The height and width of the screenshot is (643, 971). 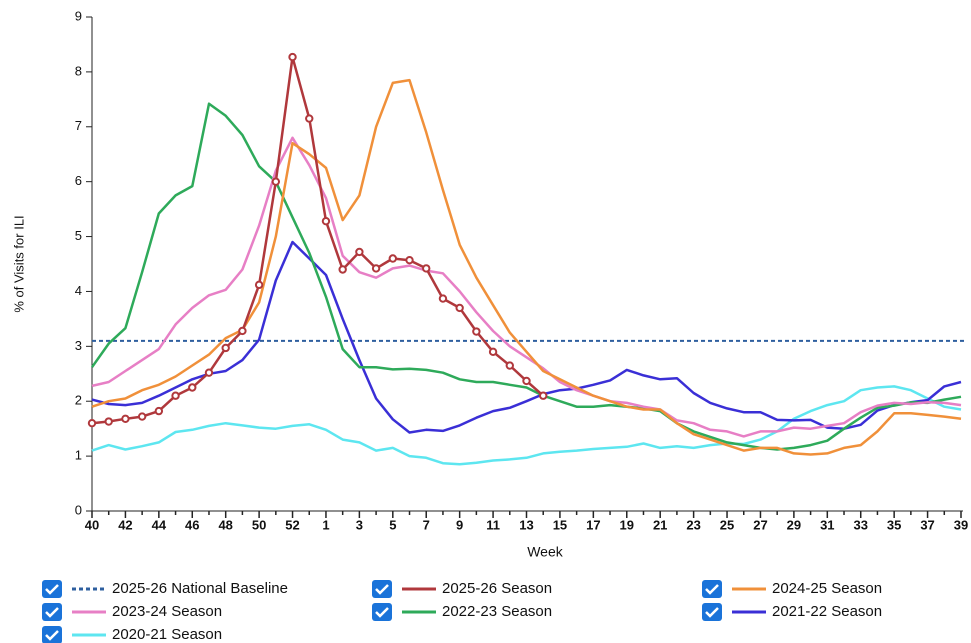 I want to click on x-tick-label: 48, so click(x=225, y=524).